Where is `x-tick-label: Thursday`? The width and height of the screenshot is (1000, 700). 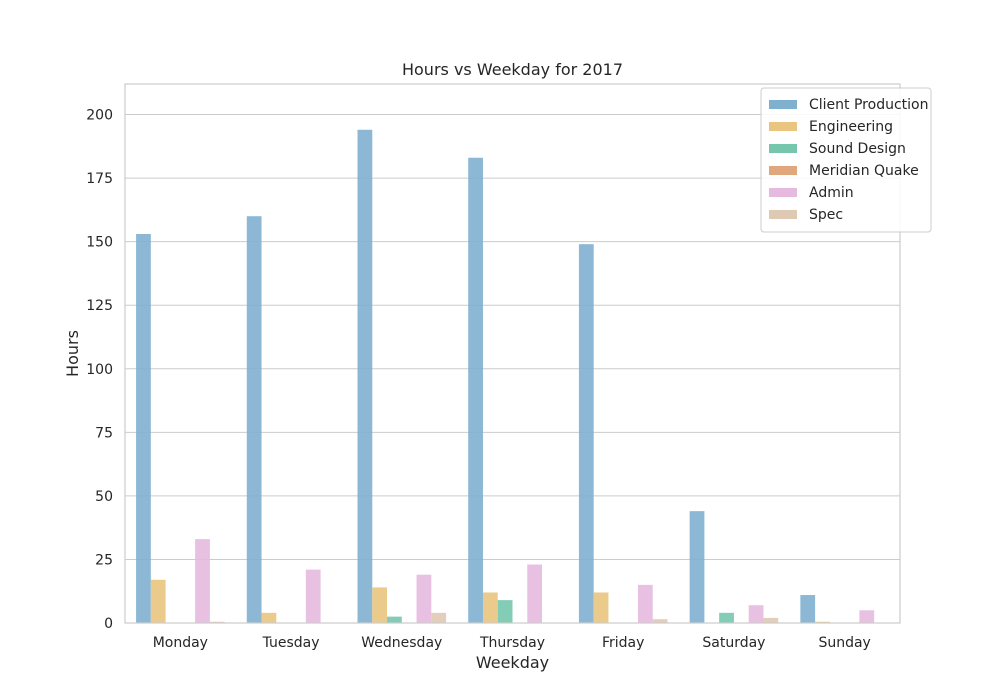 x-tick-label: Thursday is located at coordinates (512, 643).